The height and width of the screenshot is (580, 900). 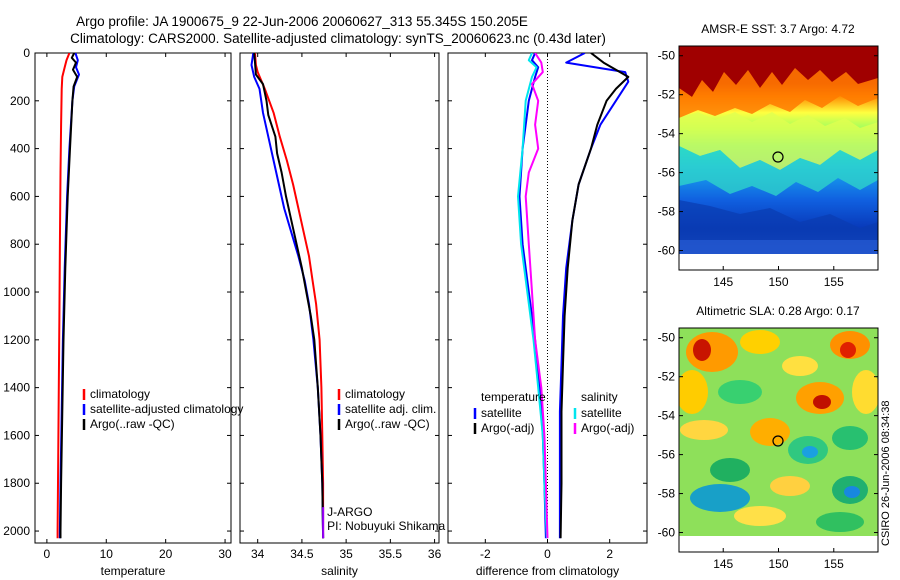 I want to click on salinity-xtick-label: 34, so click(x=258, y=554).